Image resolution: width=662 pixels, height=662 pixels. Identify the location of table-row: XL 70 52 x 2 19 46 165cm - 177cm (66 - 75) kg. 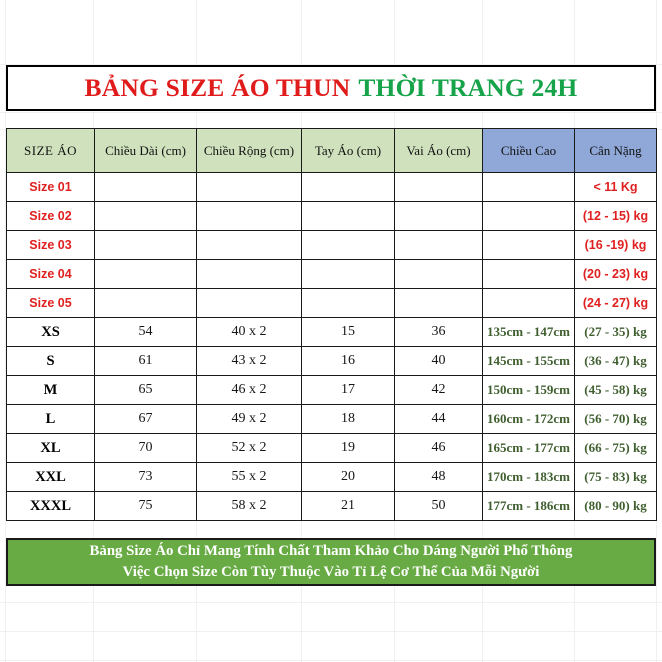
(331, 448).